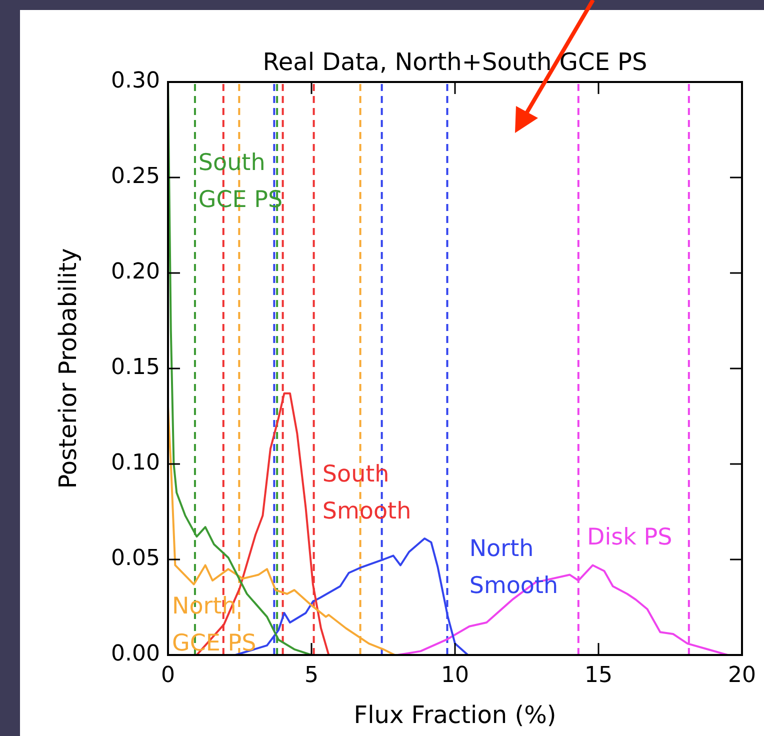  What do you see at coordinates (135, 81) in the screenshot?
I see `y-tick-label: 0.30` at bounding box center [135, 81].